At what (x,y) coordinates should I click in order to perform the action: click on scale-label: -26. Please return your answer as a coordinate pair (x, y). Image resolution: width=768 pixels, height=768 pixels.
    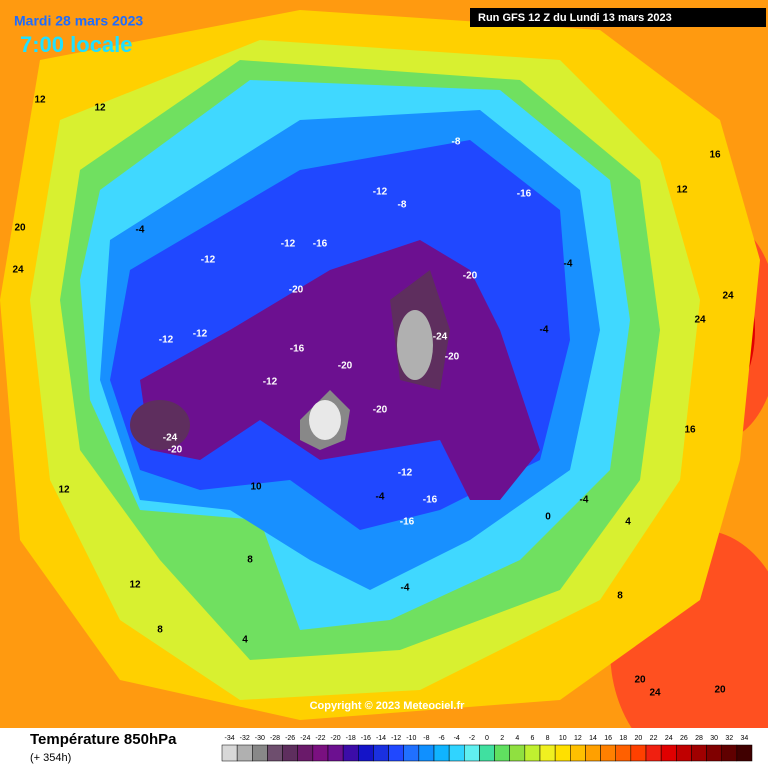
    Looking at the image, I should click on (290, 738).